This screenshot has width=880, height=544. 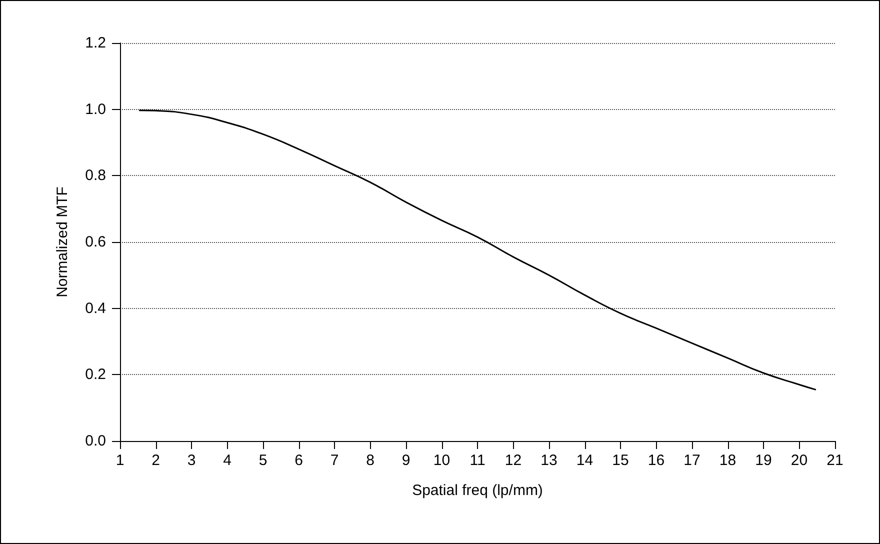 I want to click on y-axis-title: Normalized MTF, so click(x=62, y=242).